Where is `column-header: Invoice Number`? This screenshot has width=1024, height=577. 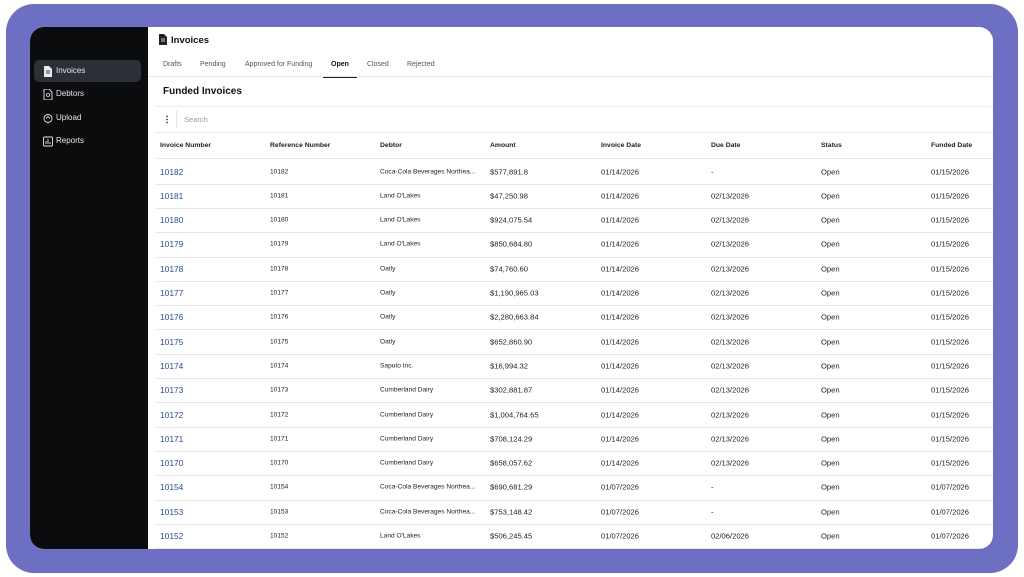 column-header: Invoice Number is located at coordinates (185, 145).